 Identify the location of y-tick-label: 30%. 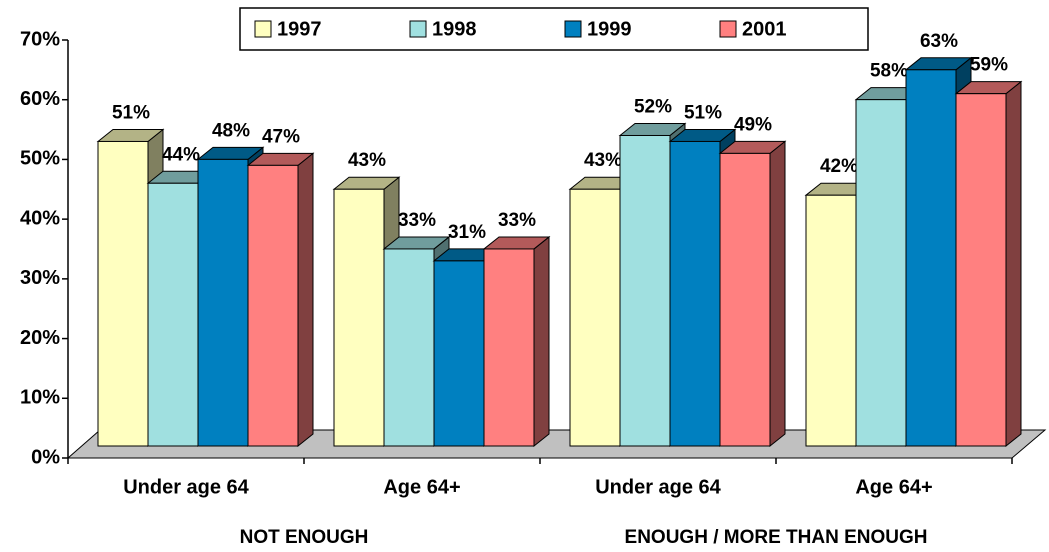
(40, 278).